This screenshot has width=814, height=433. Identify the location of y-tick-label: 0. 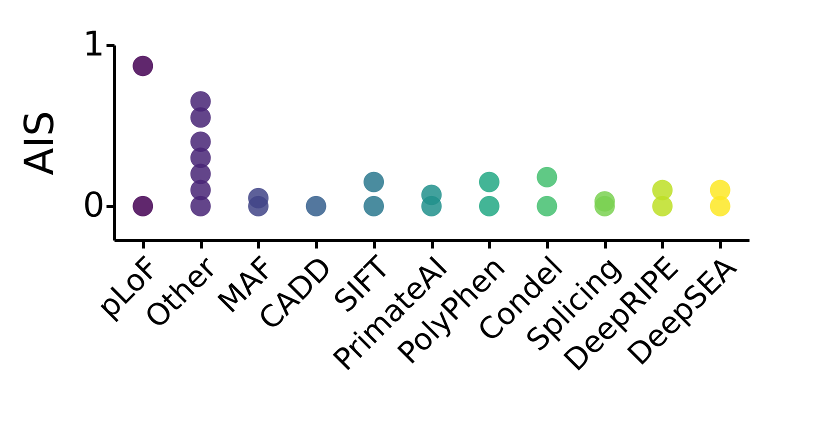
(93, 206).